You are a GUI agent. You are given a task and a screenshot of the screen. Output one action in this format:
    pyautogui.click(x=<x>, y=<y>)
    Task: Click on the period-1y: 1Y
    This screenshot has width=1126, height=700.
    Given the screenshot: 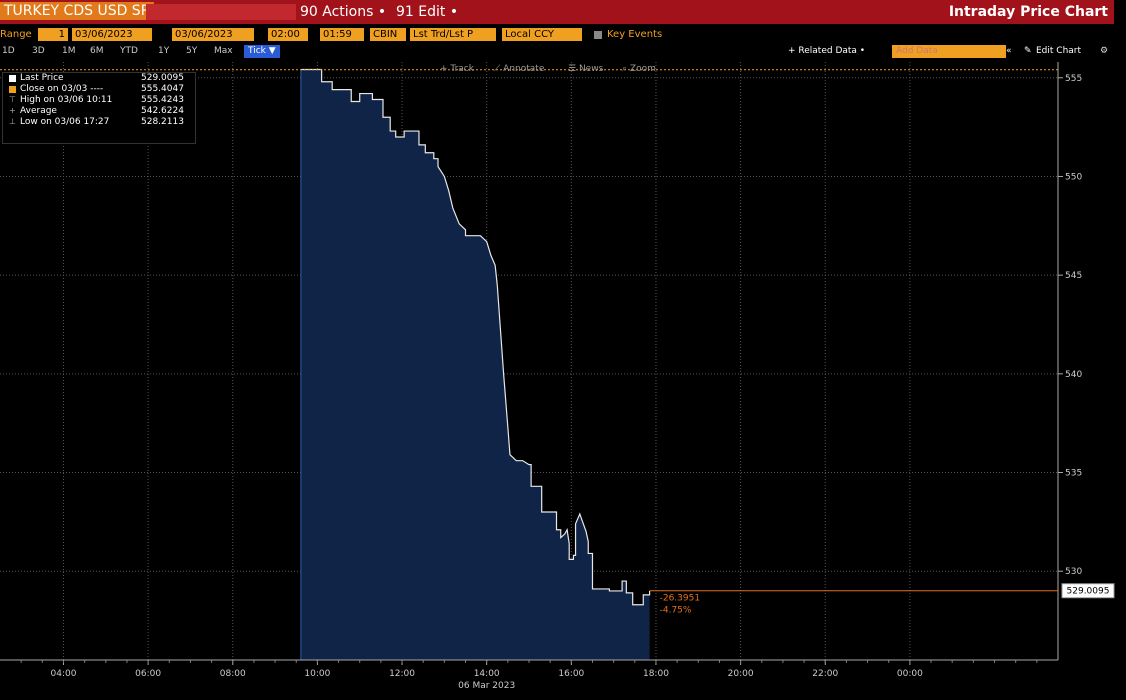 What is the action you would take?
    pyautogui.click(x=164, y=51)
    